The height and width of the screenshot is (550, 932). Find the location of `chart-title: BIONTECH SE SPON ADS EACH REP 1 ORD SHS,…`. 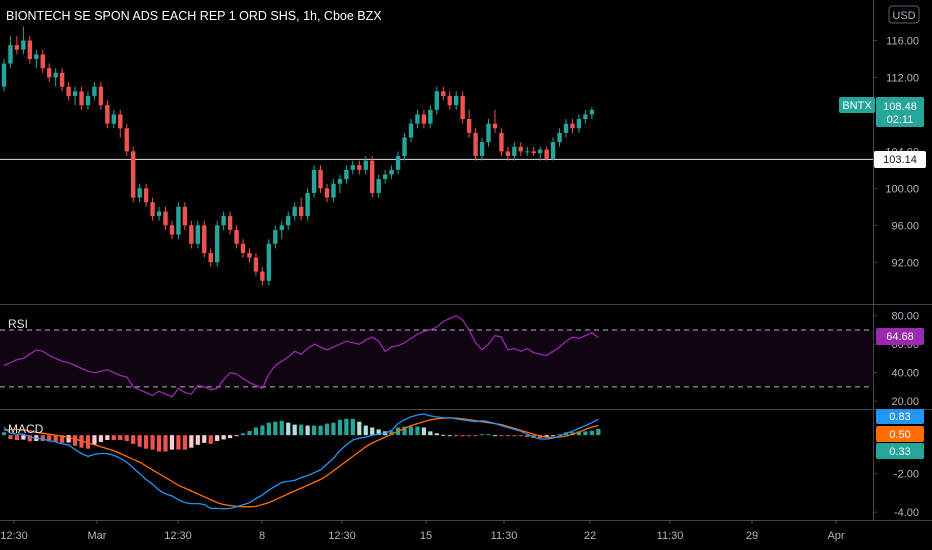

chart-title: BIONTECH SE SPON ADS EACH REP 1 ORD SHS,… is located at coordinates (194, 16).